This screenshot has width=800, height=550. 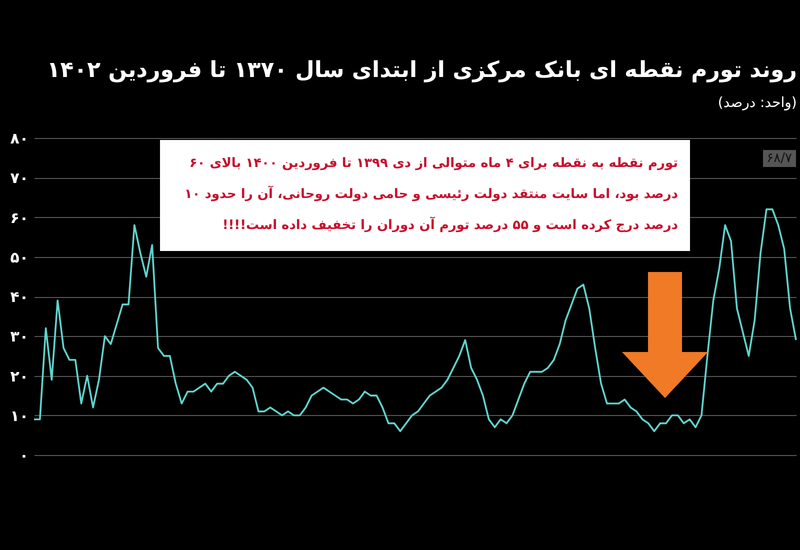 What do you see at coordinates (19, 217) in the screenshot?
I see `y-tick-label: ۶۰` at bounding box center [19, 217].